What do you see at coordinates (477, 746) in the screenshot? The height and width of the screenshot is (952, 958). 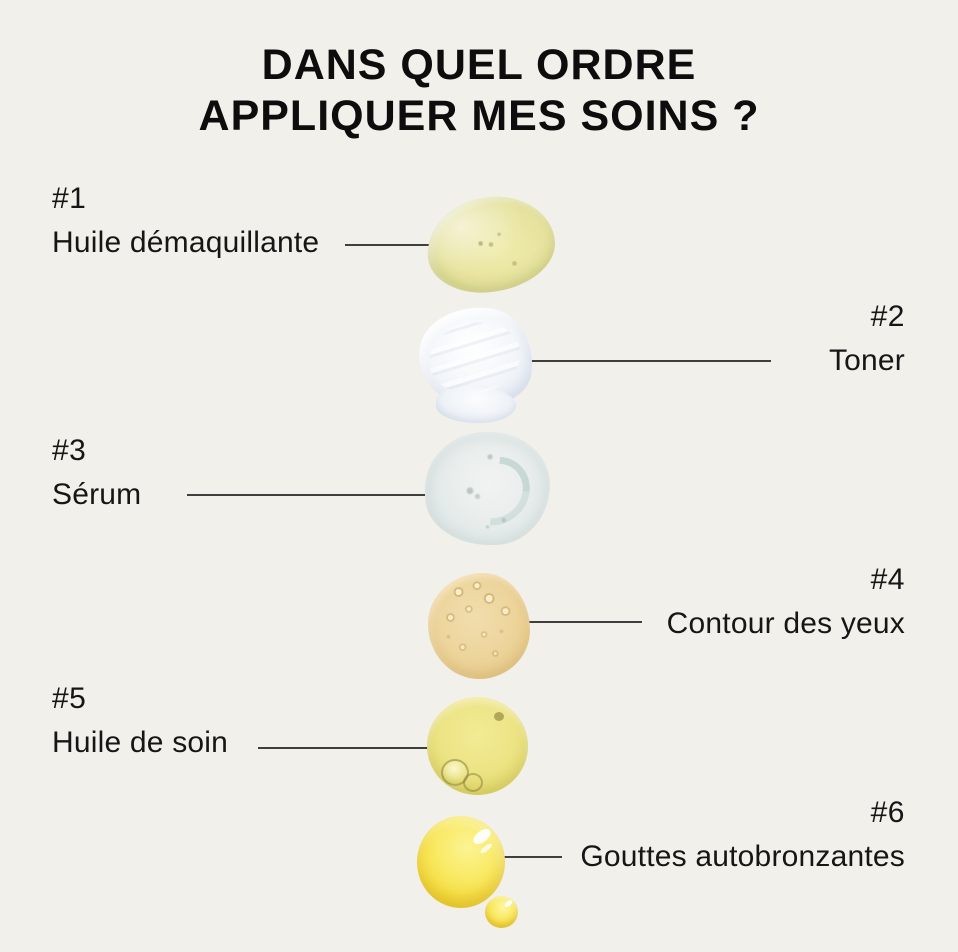 I see `face-oil-drop` at bounding box center [477, 746].